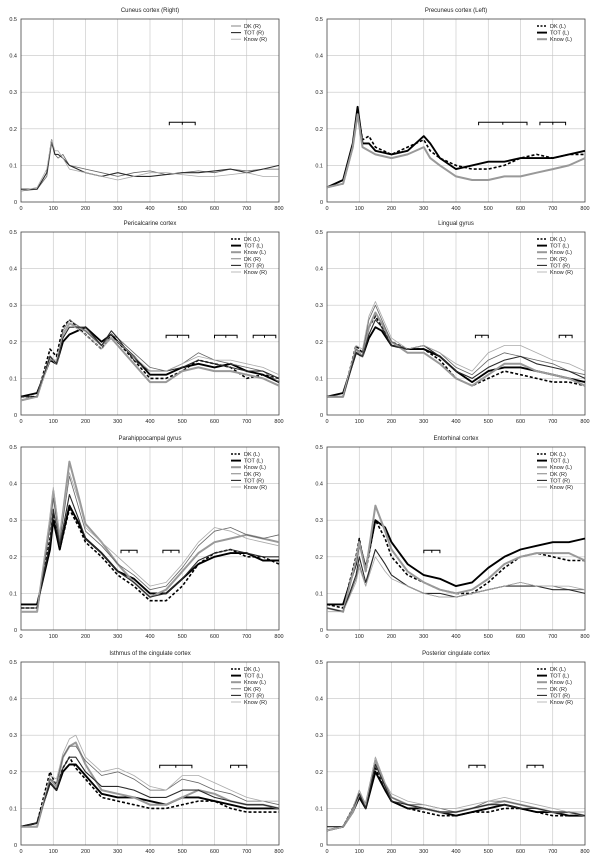 This screenshot has width=600, height=861. I want to click on chart-title: Pericalcarine cortex, so click(150, 224).